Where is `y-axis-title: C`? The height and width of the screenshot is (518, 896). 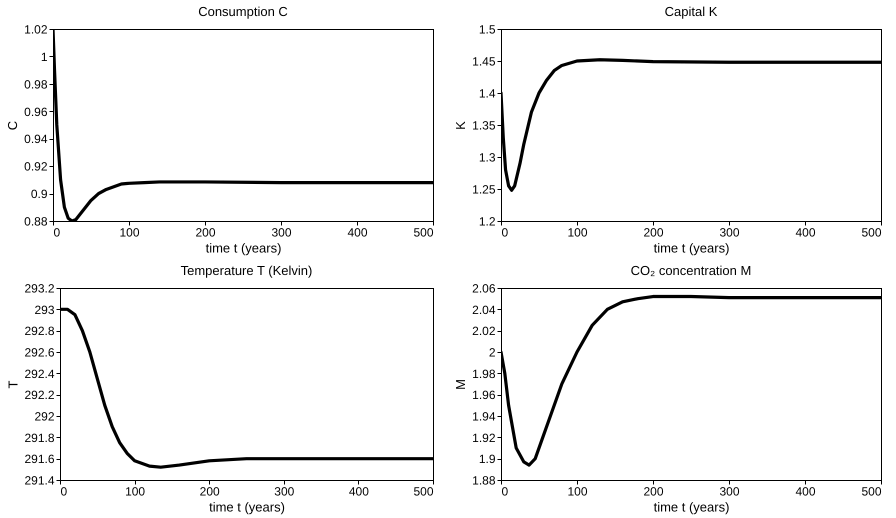
y-axis-title: C is located at coordinates (12, 125).